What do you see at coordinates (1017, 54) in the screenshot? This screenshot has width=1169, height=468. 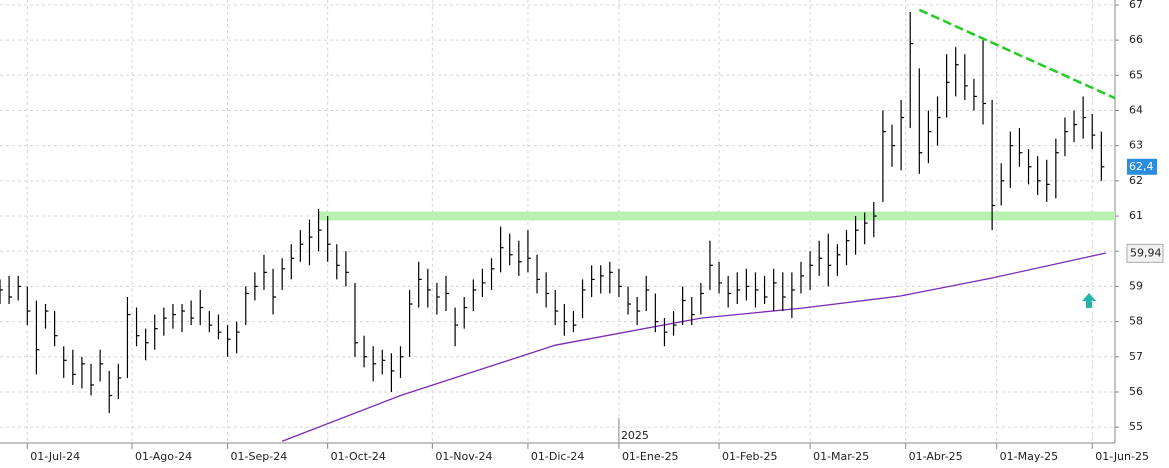 I see `trendline` at bounding box center [1017, 54].